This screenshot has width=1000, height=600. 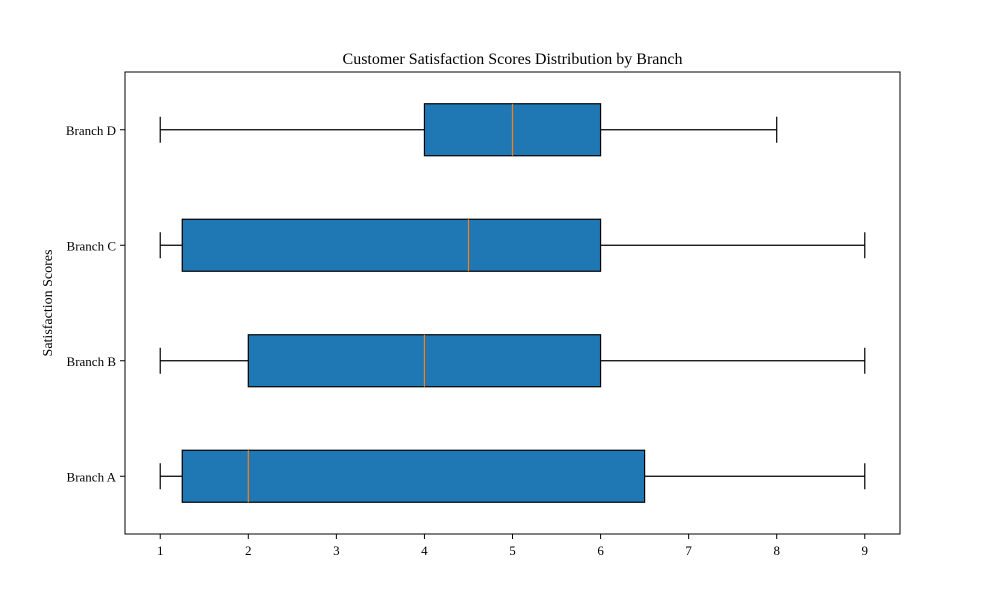 I want to click on y-tick-label: Branch D, so click(x=91, y=130).